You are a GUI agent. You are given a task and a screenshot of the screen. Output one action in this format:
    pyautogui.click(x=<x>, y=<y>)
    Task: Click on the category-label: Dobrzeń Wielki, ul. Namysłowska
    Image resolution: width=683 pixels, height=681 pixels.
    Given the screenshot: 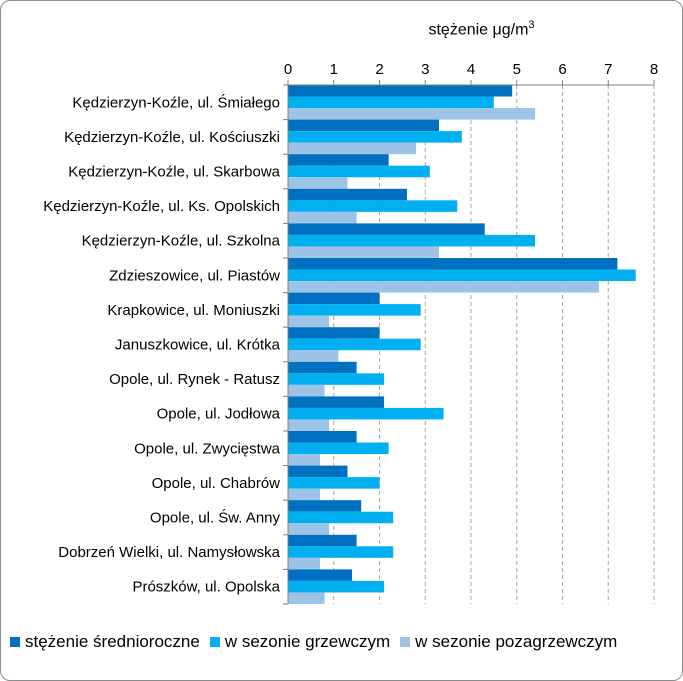 What is the action you would take?
    pyautogui.click(x=169, y=552)
    